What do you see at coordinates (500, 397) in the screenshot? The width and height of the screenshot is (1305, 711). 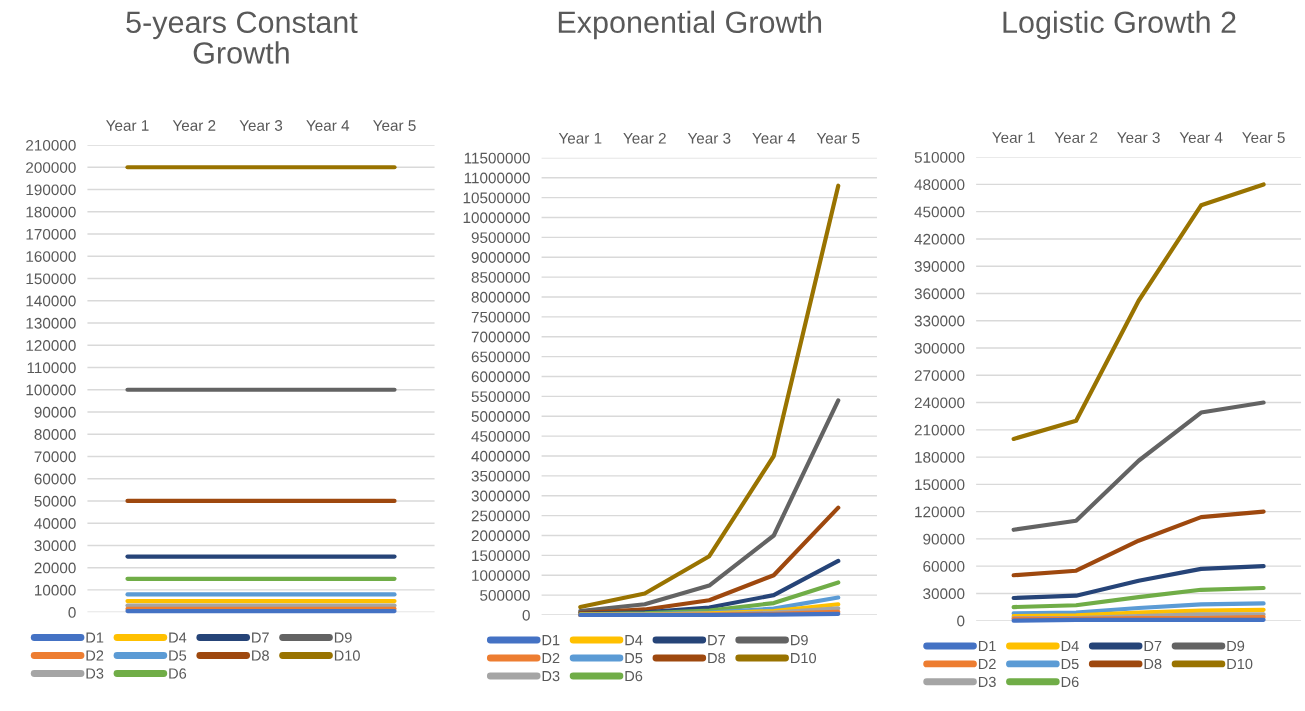 I see `y-tick-label: 5500000` at bounding box center [500, 397].